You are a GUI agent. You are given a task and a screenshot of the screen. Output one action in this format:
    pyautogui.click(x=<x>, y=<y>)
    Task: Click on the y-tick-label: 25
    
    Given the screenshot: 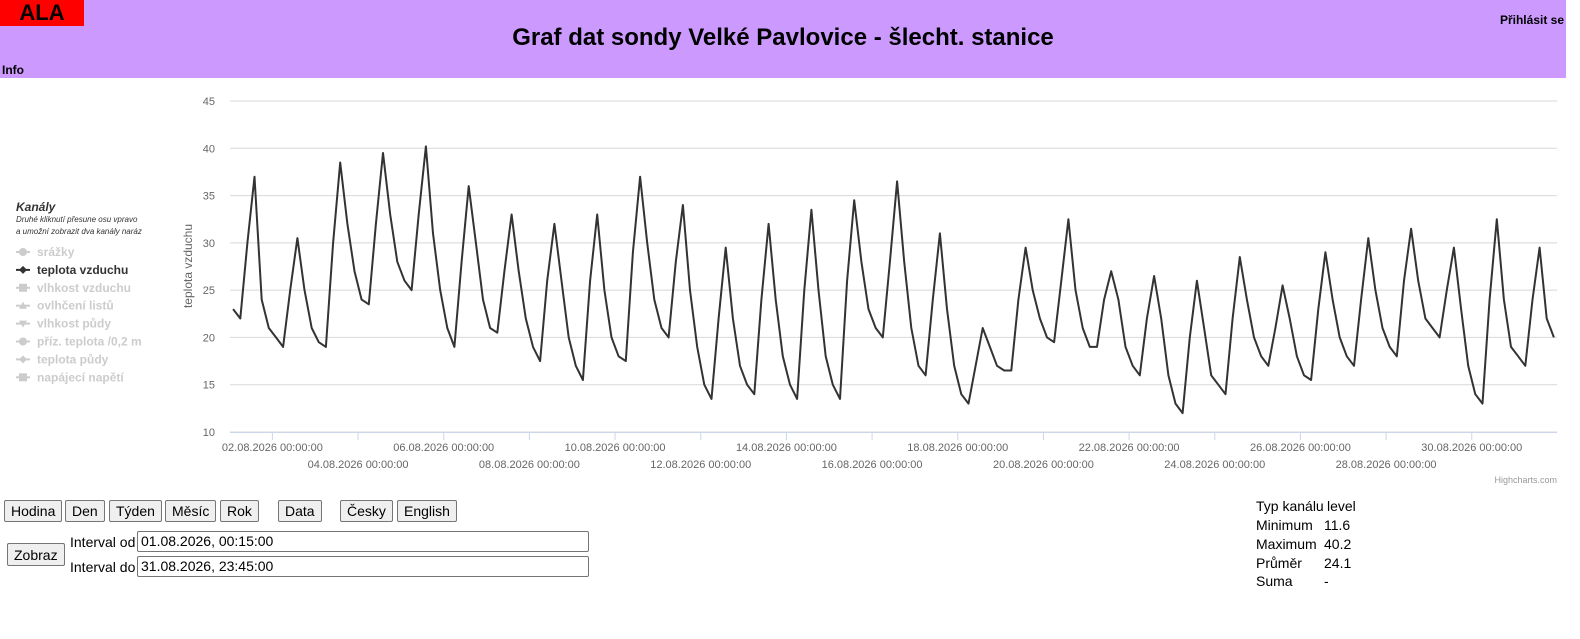 What is the action you would take?
    pyautogui.click(x=209, y=291)
    